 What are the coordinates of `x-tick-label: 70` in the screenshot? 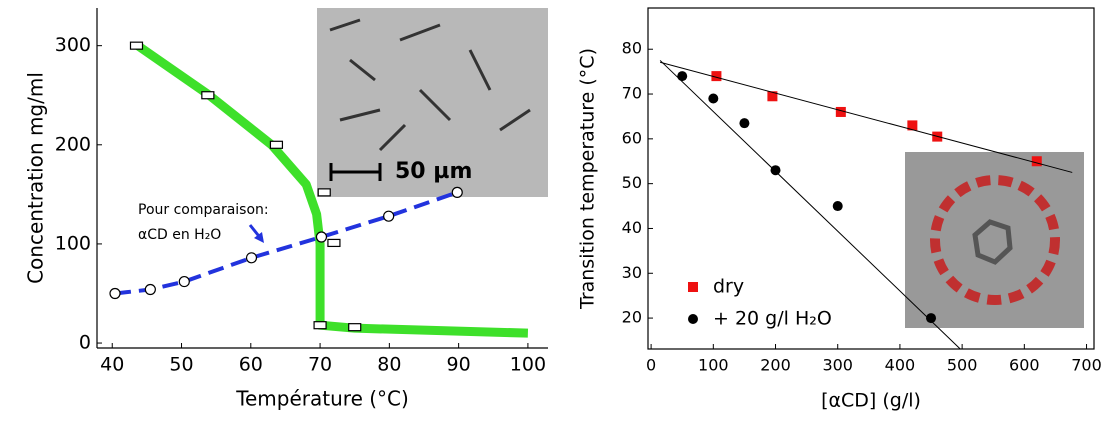 It's located at (320, 365).